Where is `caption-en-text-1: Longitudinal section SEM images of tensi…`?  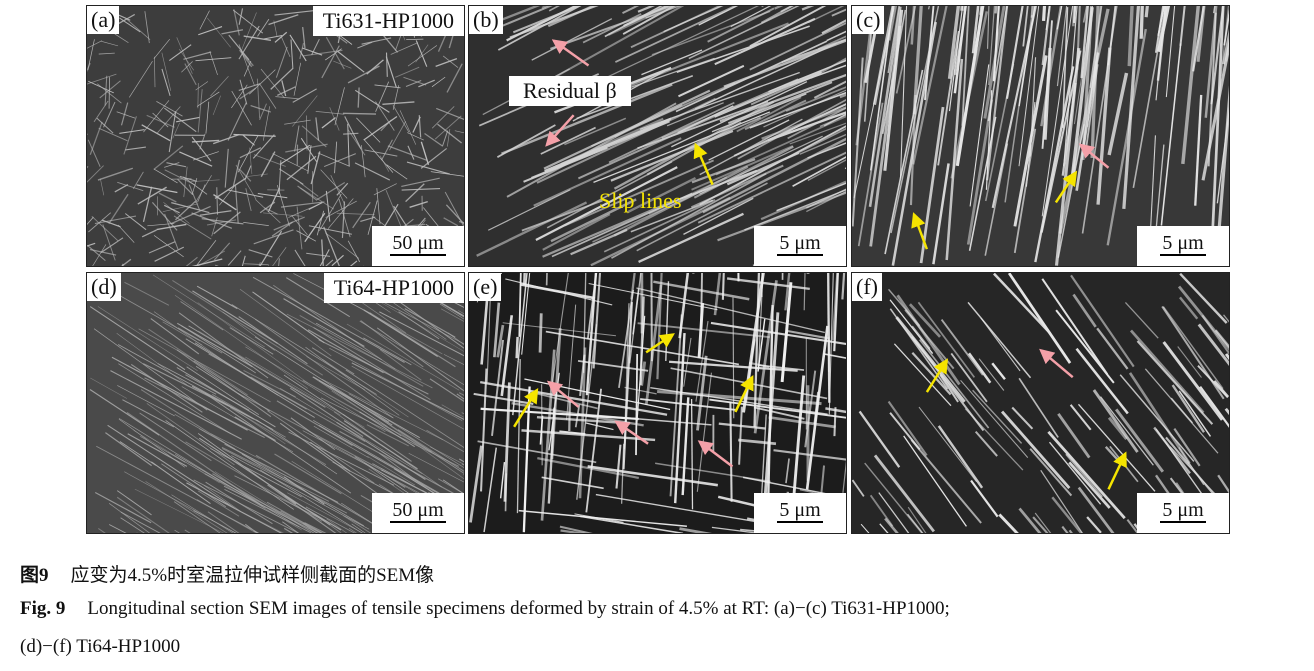 caption-en-text-1: Longitudinal section SEM images of tensi… is located at coordinates (518, 608).